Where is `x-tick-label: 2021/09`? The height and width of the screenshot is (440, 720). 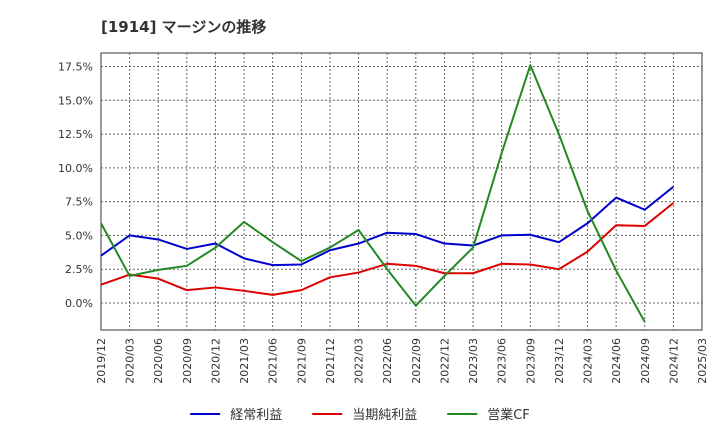
x-tick-label: 2021/09 is located at coordinates (301, 361).